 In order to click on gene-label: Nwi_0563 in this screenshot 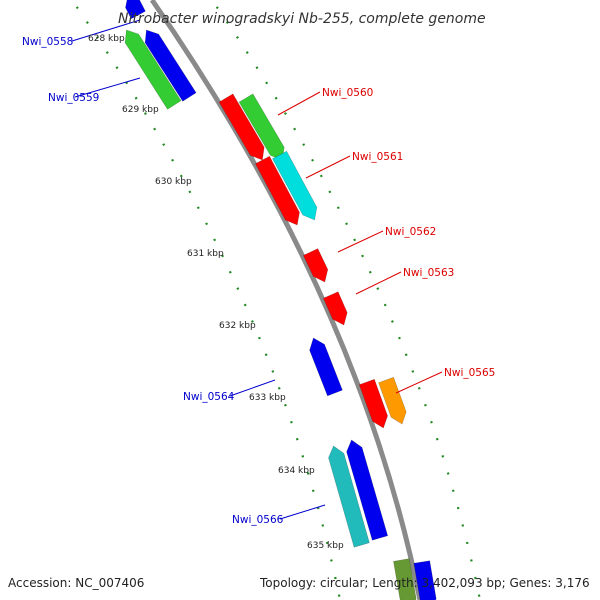, I will do `click(428, 273)`.